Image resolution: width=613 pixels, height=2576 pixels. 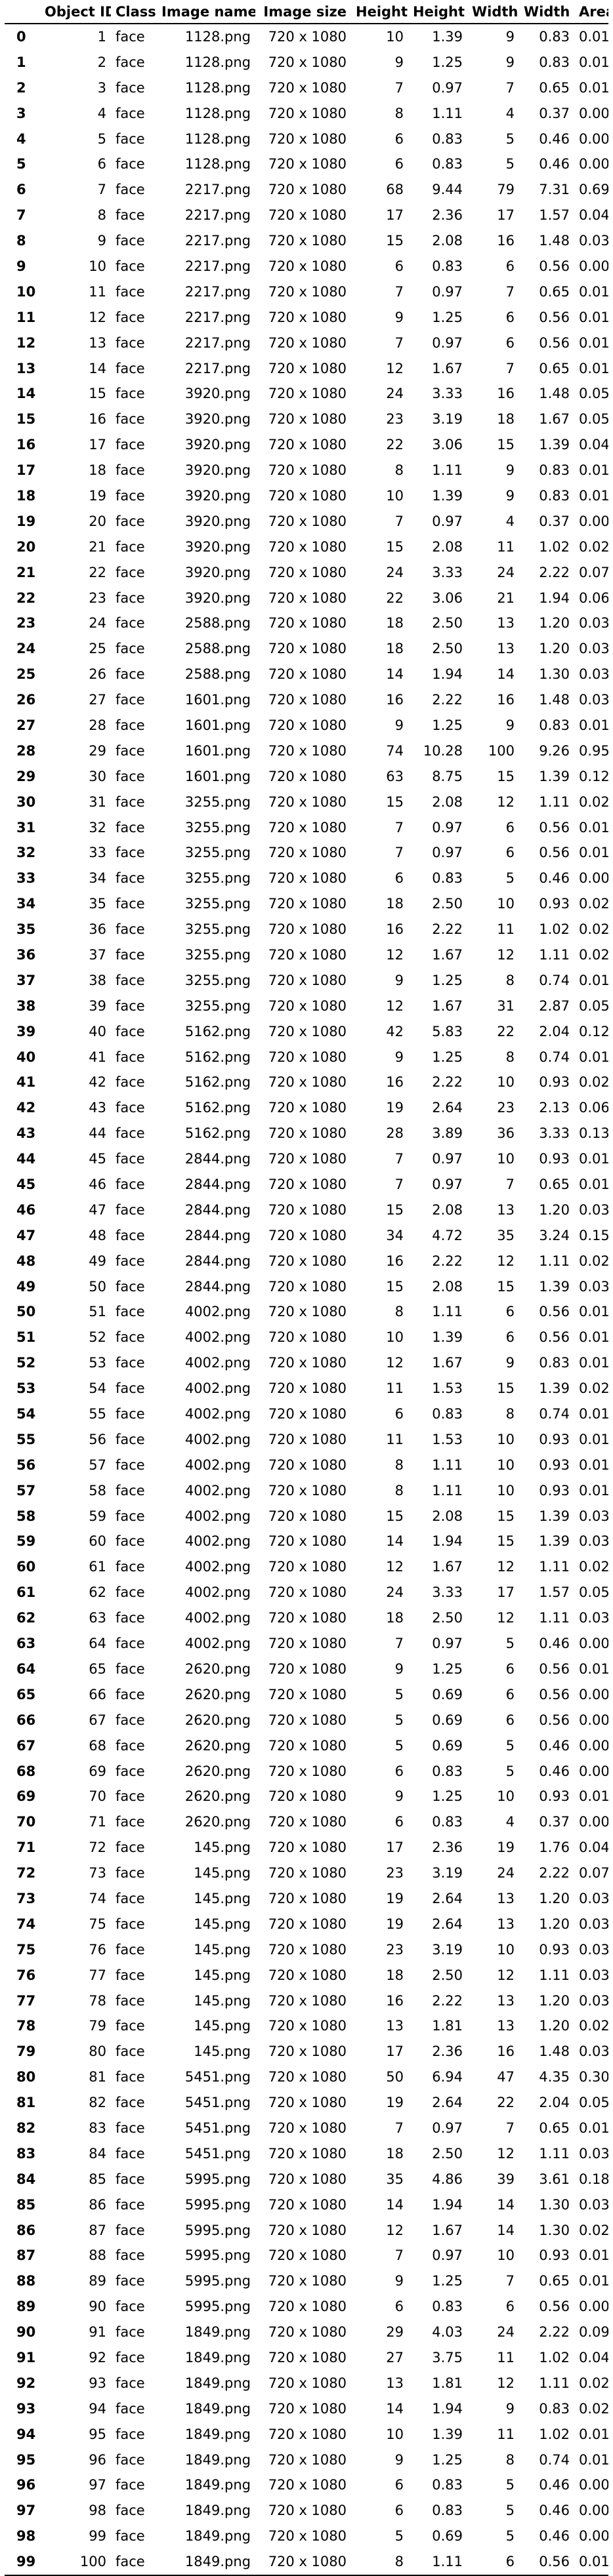 What do you see at coordinates (306, 139) in the screenshot?
I see `table-row: 4 5 face 1128.png 720 x 1080 6 0.83 5 0.46 0.00` at bounding box center [306, 139].